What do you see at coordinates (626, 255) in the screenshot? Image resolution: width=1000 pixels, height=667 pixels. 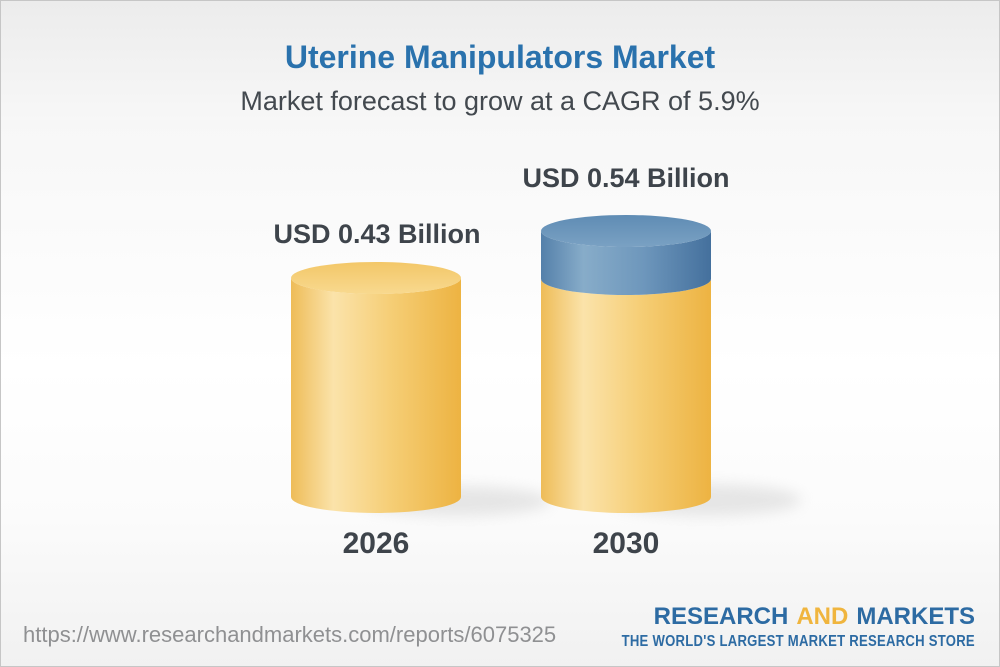 I see `bar-2030-cylinder-growth` at bounding box center [626, 255].